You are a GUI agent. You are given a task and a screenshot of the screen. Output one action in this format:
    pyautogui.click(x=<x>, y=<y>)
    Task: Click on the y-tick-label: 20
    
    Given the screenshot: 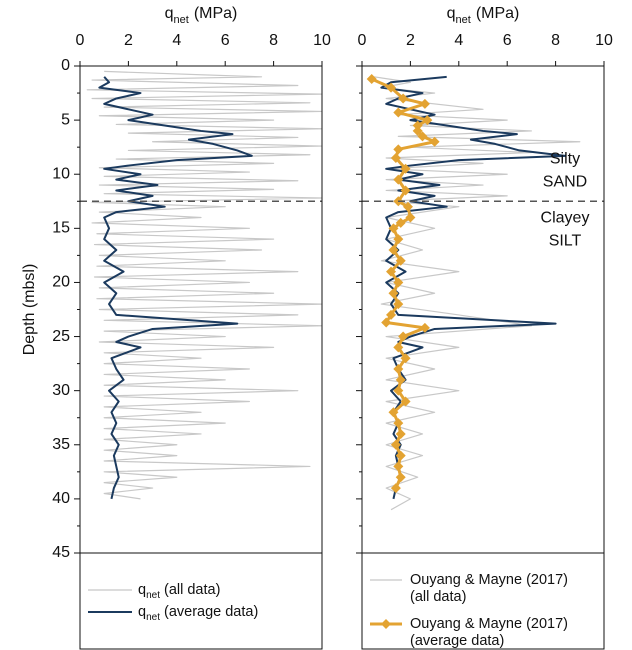 What is the action you would take?
    pyautogui.click(x=61, y=282)
    